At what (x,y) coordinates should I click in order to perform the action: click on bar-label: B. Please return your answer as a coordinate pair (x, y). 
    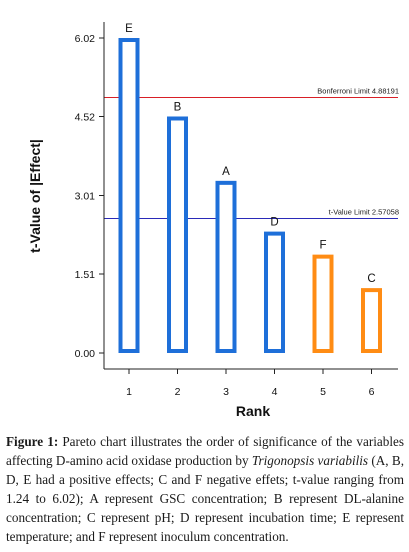
    Looking at the image, I should click on (178, 107).